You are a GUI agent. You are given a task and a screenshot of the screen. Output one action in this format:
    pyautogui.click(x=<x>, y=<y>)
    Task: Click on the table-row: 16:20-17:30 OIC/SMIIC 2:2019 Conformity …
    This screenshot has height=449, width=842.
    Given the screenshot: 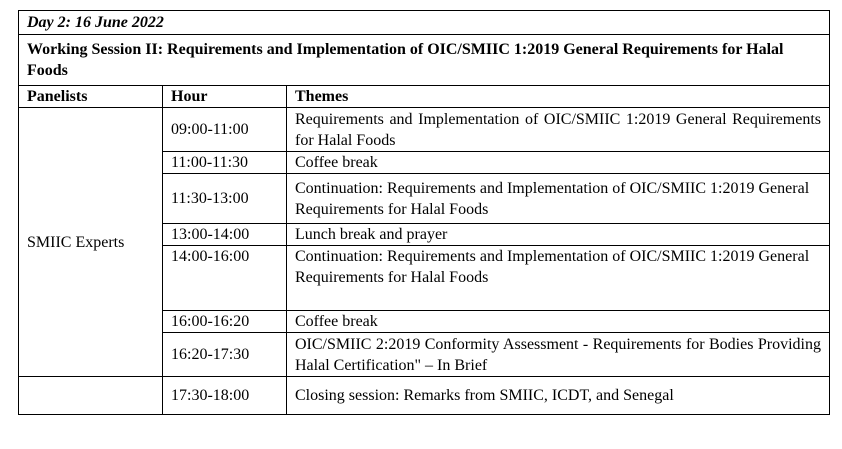 What is the action you would take?
    pyautogui.click(x=424, y=354)
    